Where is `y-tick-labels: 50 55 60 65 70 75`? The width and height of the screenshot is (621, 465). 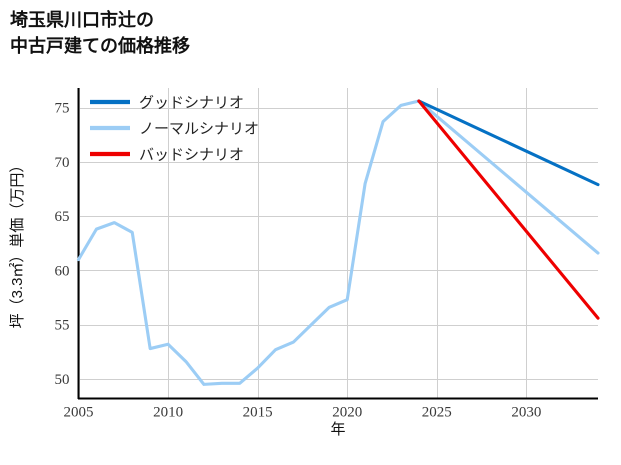 y-tick-labels: 50 55 60 65 70 75 is located at coordinates (62, 244).